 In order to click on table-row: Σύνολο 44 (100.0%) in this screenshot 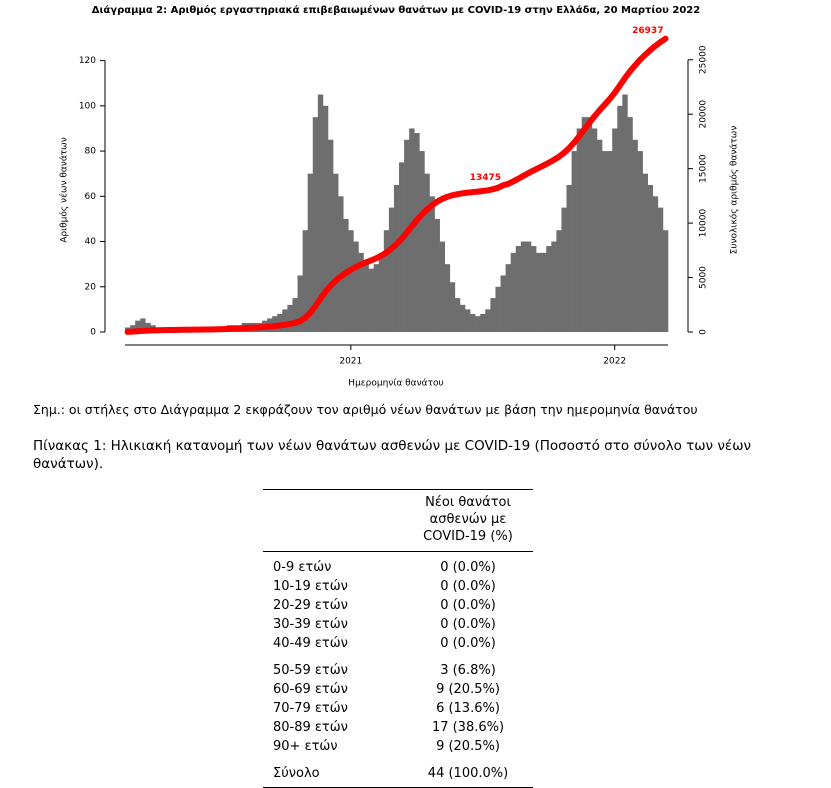, I will do `click(398, 772)`.